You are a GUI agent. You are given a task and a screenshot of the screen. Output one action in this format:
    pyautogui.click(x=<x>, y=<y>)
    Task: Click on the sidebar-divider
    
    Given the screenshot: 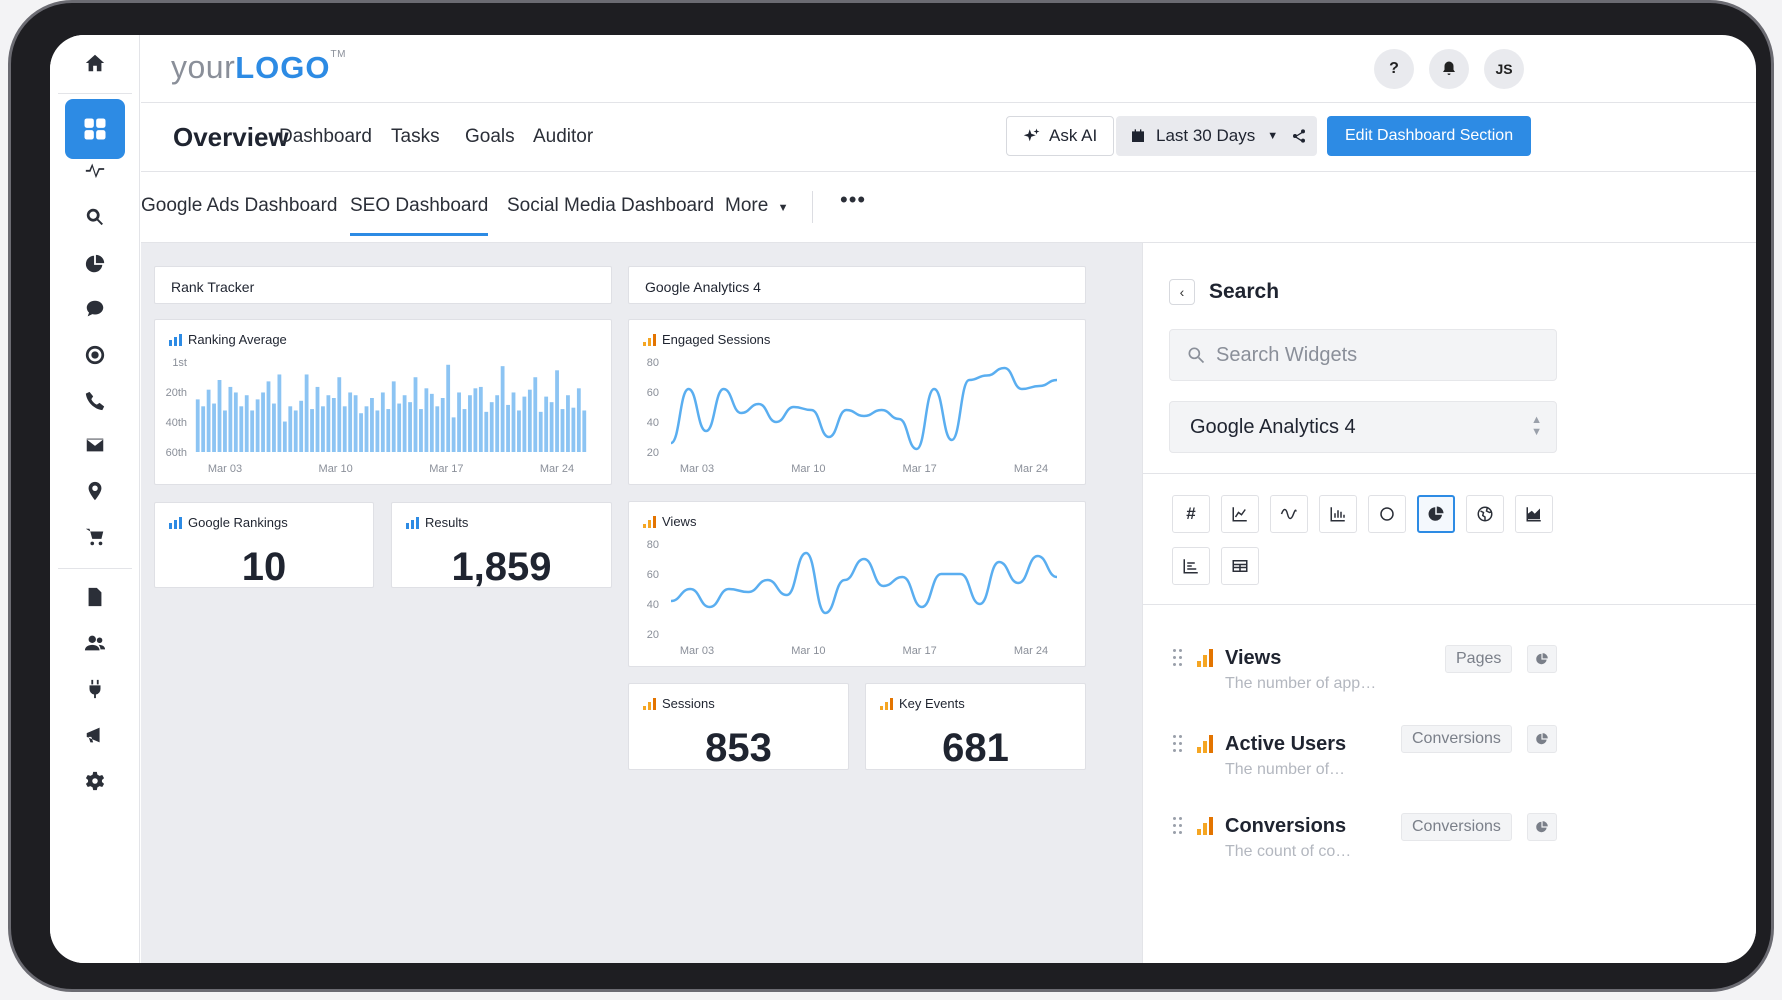 What is the action you would take?
    pyautogui.click(x=95, y=568)
    